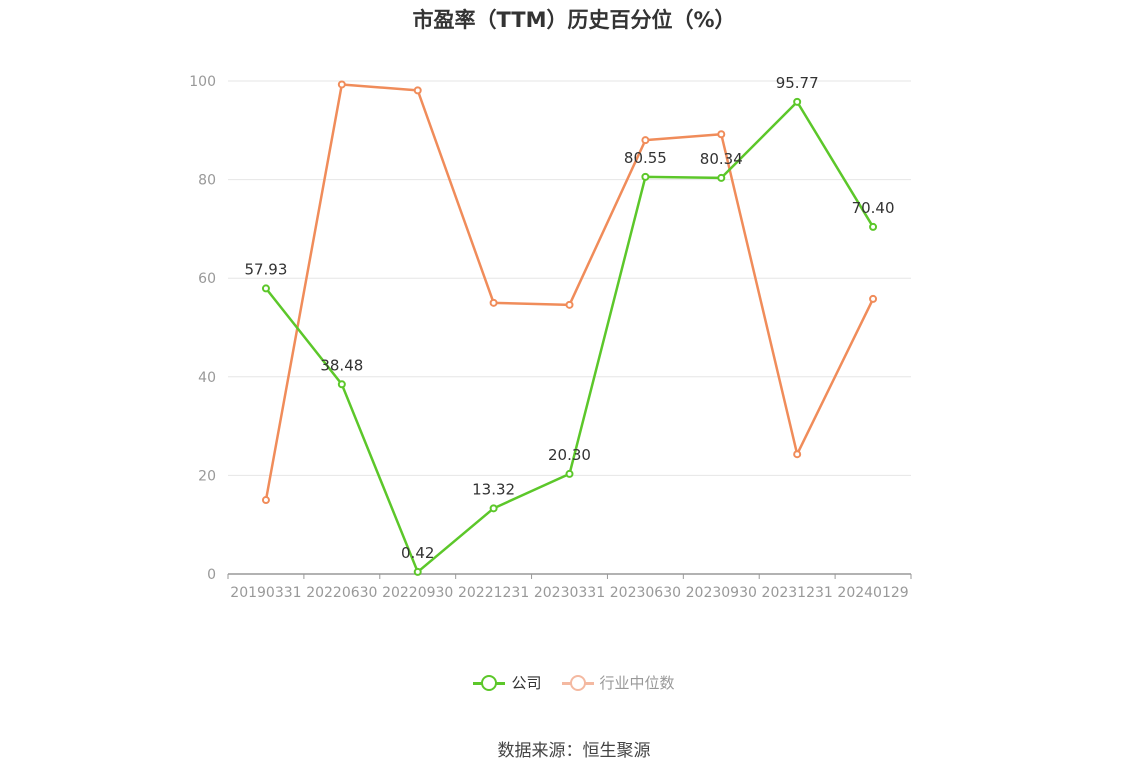 This screenshot has height=776, width=1148. What do you see at coordinates (211, 575) in the screenshot?
I see `y-tick-label: 0` at bounding box center [211, 575].